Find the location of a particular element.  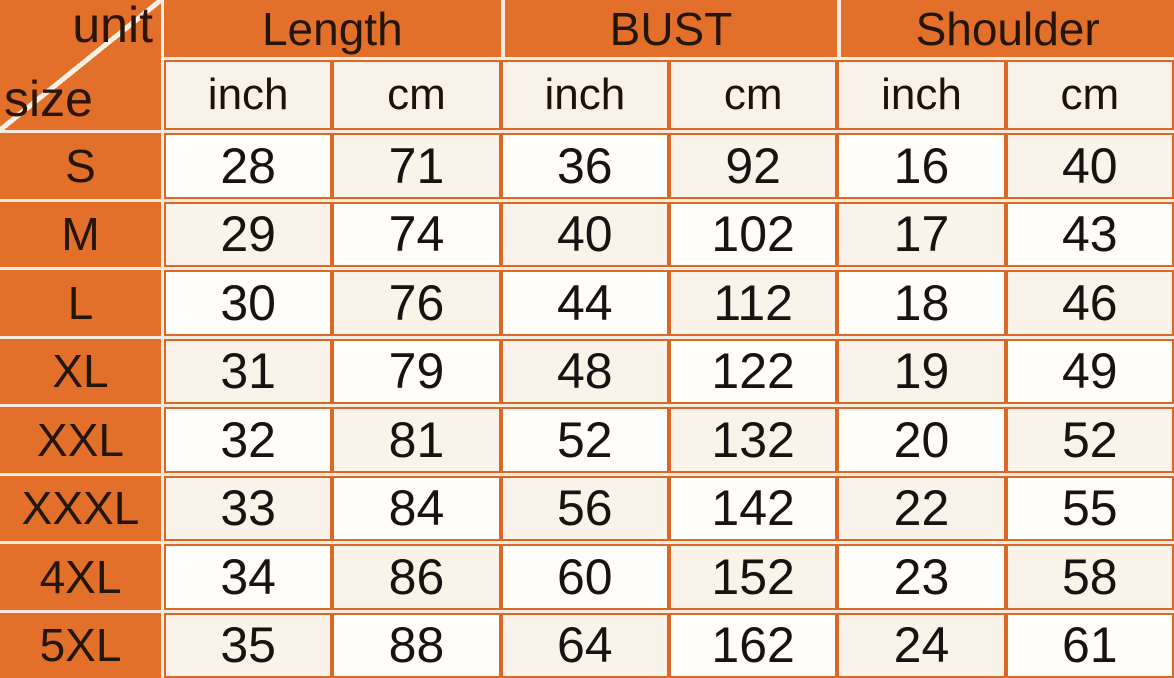

value-cell: 122 is located at coordinates (753, 371).